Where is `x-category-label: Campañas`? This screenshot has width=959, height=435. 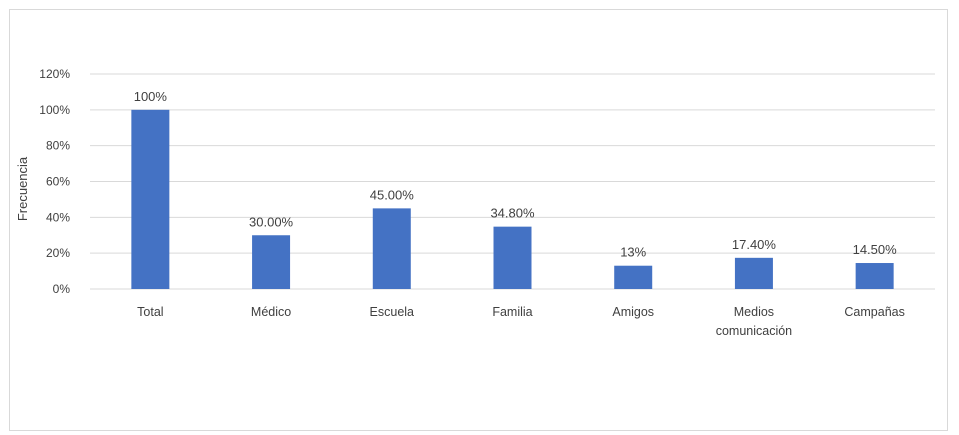 x-category-label: Campañas is located at coordinates (874, 312).